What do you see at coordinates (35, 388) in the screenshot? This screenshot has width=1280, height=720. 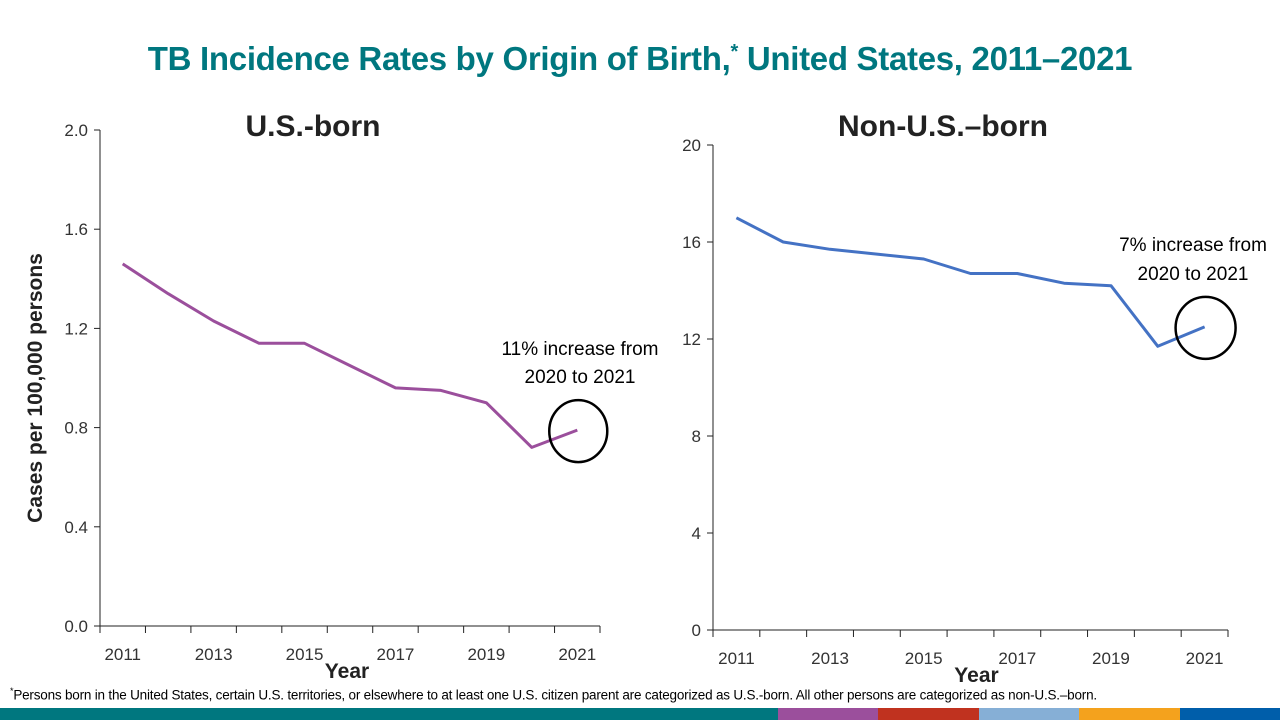 I see `y-axis-title: Cases per 100,000 persons` at bounding box center [35, 388].